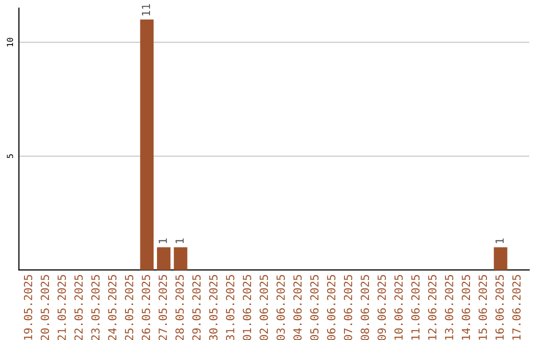 The height and width of the screenshot is (340, 540). Describe the element at coordinates (78, 307) in the screenshot. I see `x-tick-label: 22.05.2025` at that location.